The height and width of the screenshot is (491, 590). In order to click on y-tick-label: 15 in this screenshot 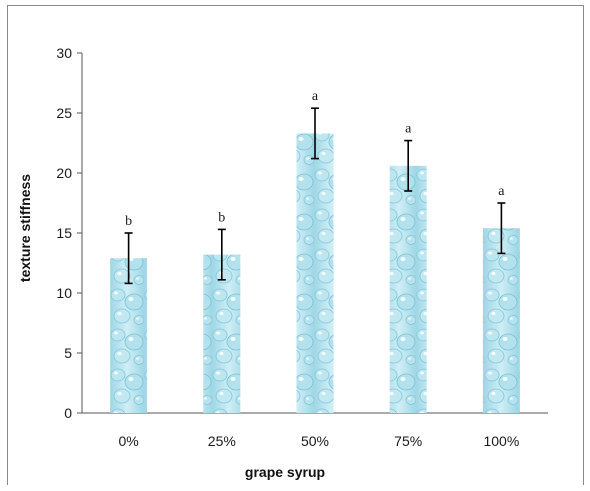, I will do `click(64, 233)`.